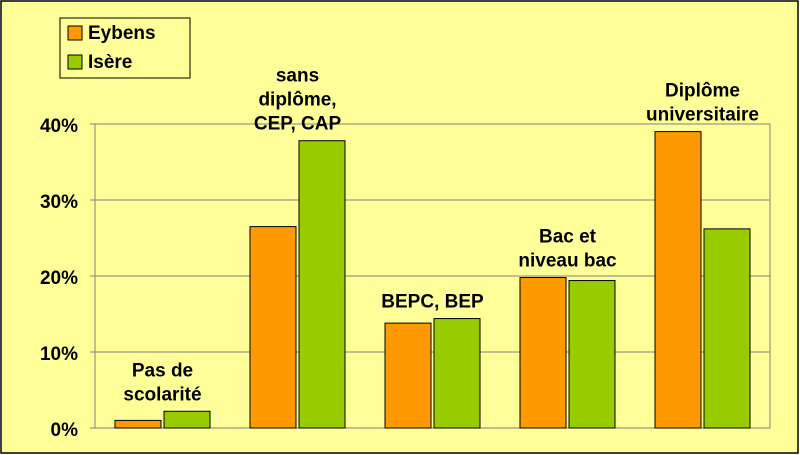 This screenshot has height=455, width=800. Describe the element at coordinates (59, 202) in the screenshot. I see `y-tick-label: 30%` at that location.